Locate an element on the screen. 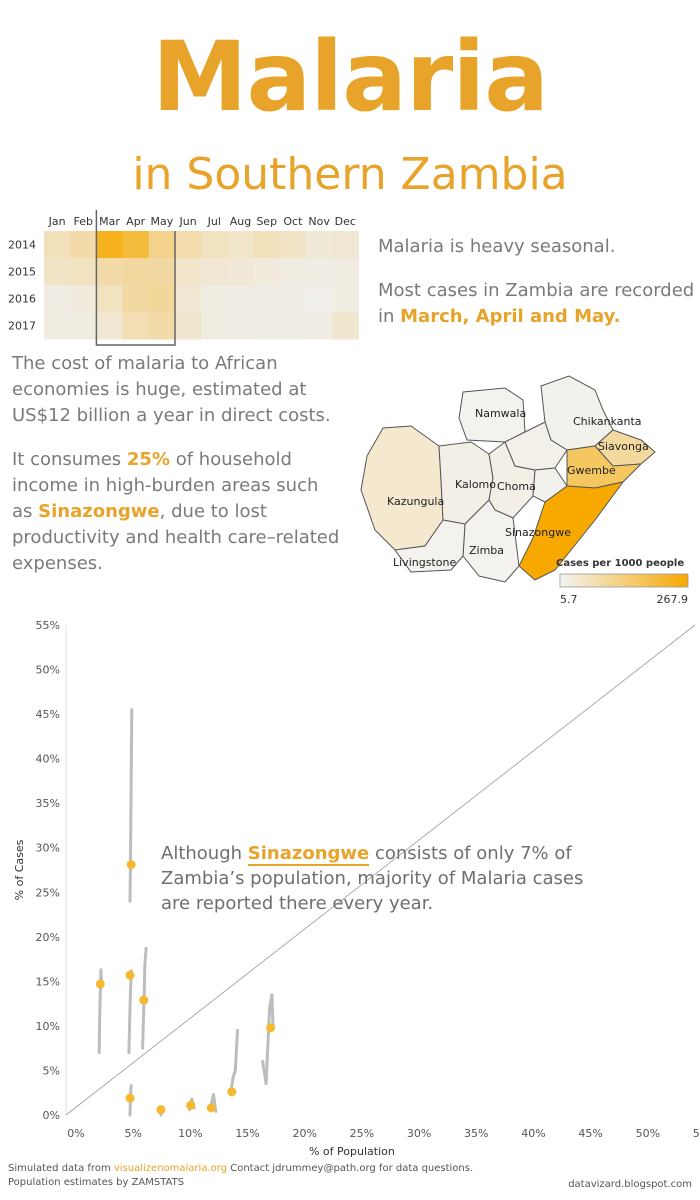  district-label: Sinazongwe is located at coordinates (538, 532).